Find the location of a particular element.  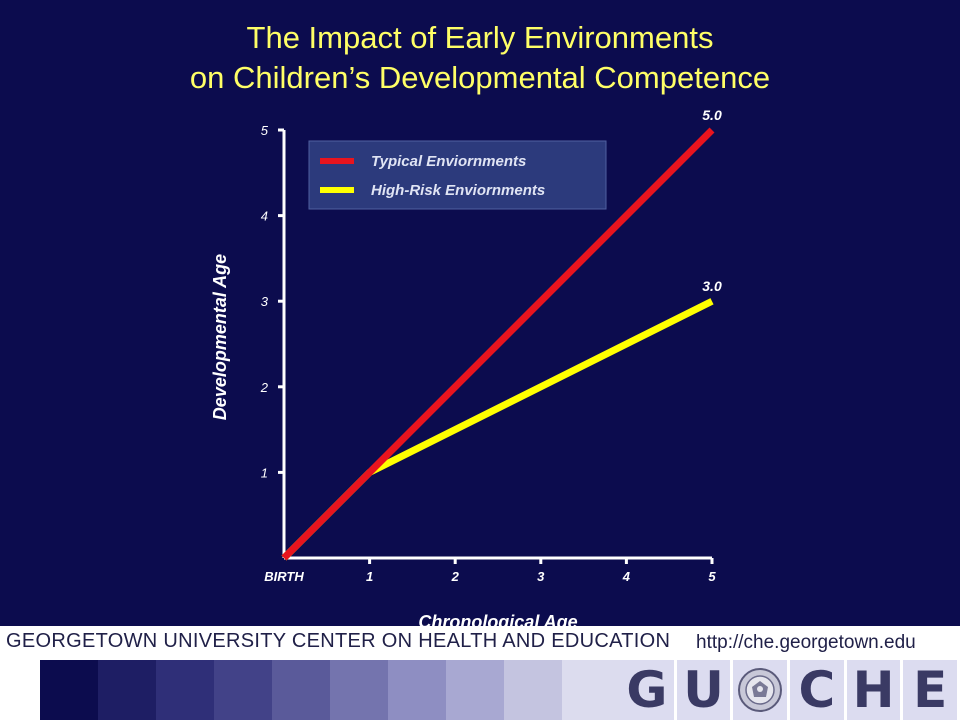

guche-logo: G U C H E is located at coordinates (790, 690).